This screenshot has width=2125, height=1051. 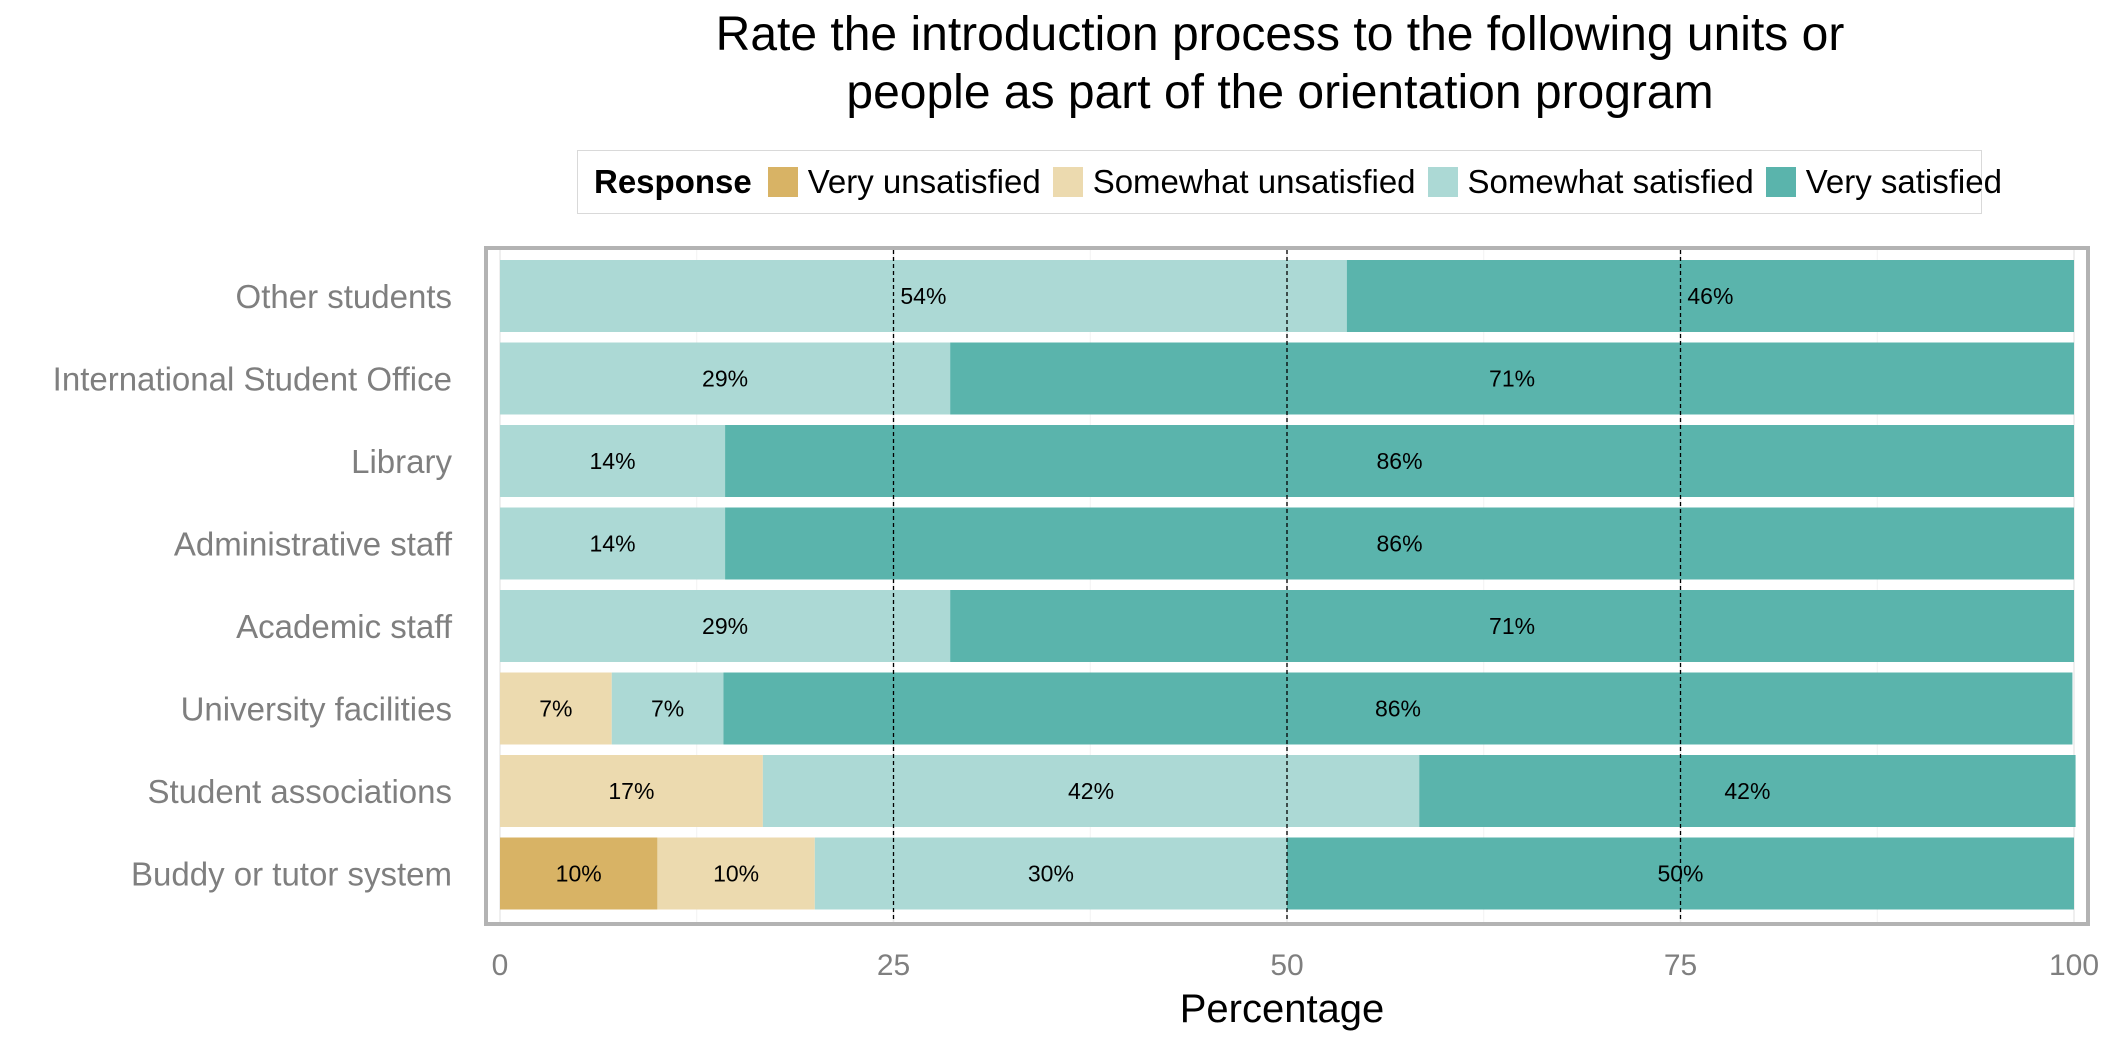 I want to click on bar-other-students-very-satisfied, so click(x=1710, y=296).